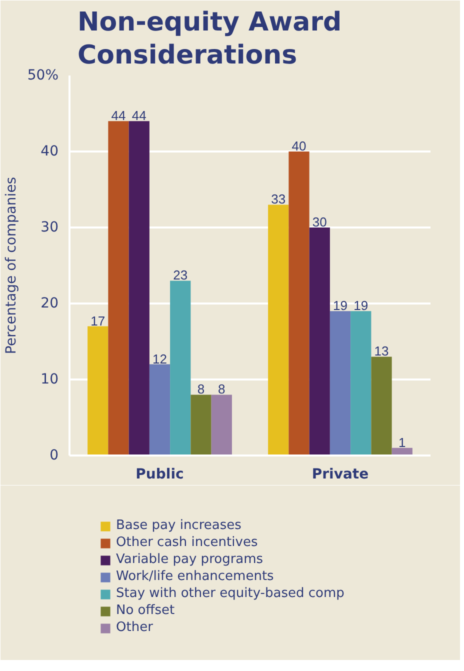 The width and height of the screenshot is (464, 671). I want to click on legend-label: No offset, so click(145, 610).